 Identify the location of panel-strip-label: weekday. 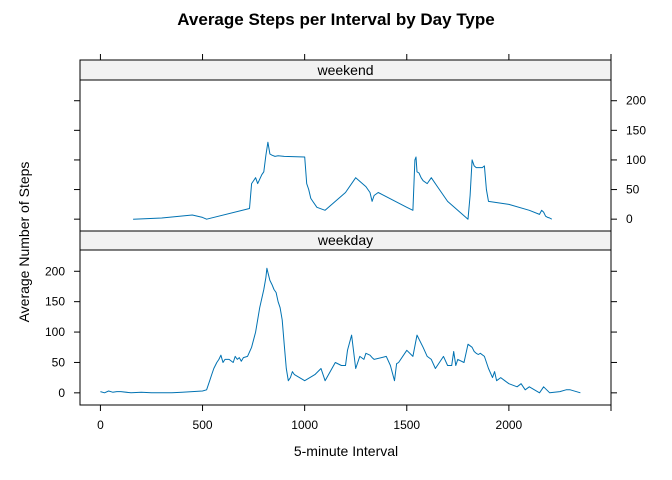
(345, 240).